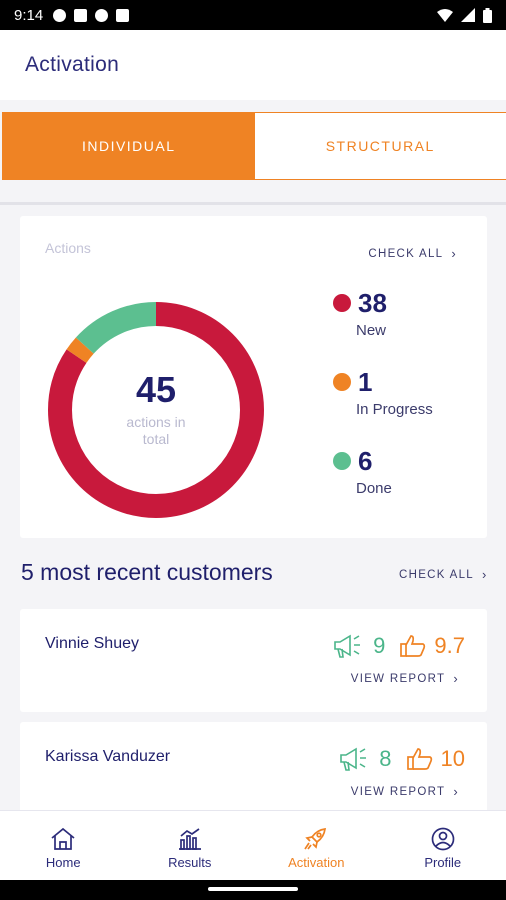 The image size is (506, 900). I want to click on nav-label-profile: Profile, so click(443, 862).